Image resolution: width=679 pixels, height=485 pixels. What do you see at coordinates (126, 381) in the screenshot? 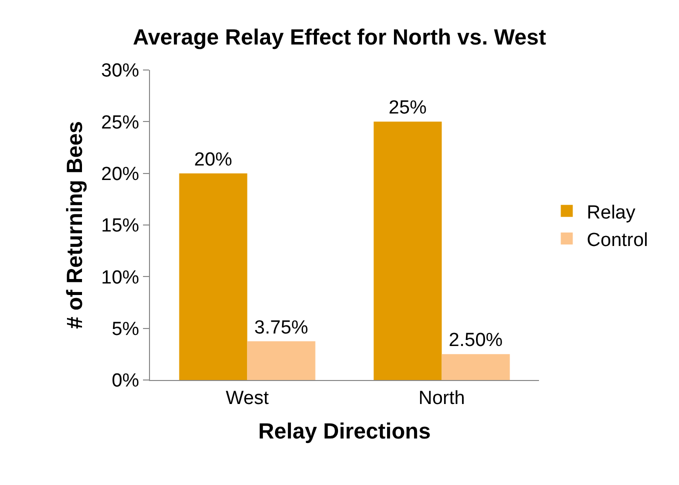
I see `y-tick-label: 0%` at bounding box center [126, 381].